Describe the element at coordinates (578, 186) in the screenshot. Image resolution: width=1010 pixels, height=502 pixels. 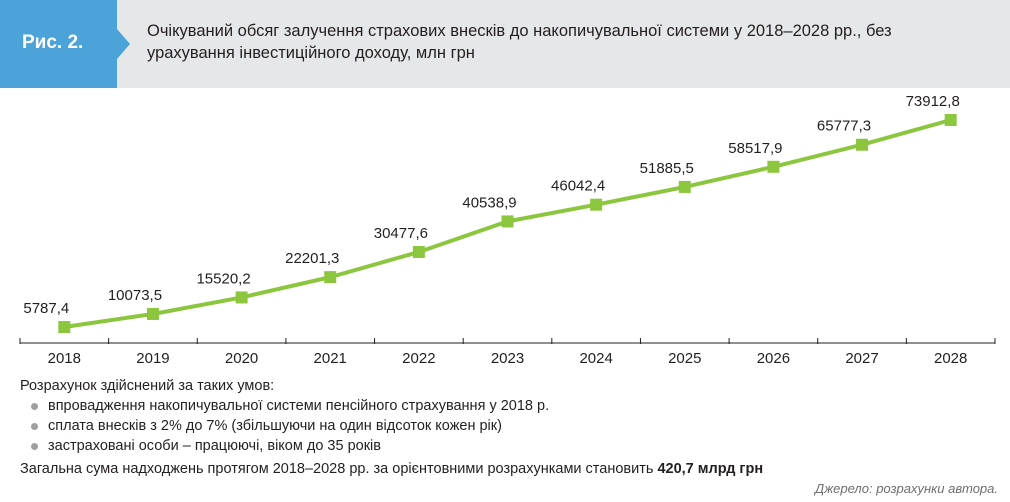
I see `data-label: 46042,4` at that location.